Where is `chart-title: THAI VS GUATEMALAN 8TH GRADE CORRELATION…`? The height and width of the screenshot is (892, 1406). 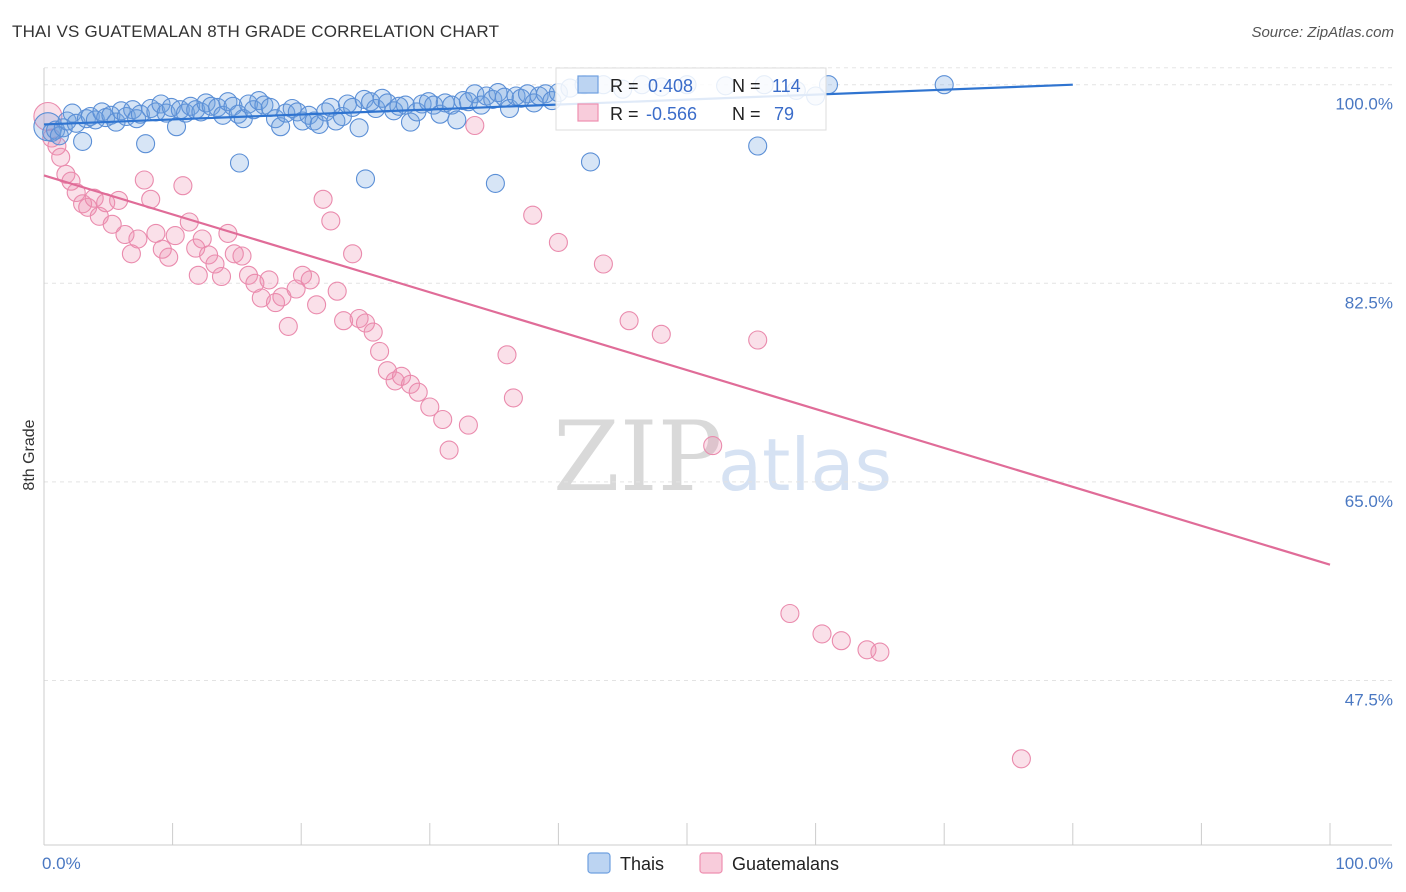
chart-title: THAI VS GUATEMALAN 8TH GRADE CORRELATION… is located at coordinates (256, 31).